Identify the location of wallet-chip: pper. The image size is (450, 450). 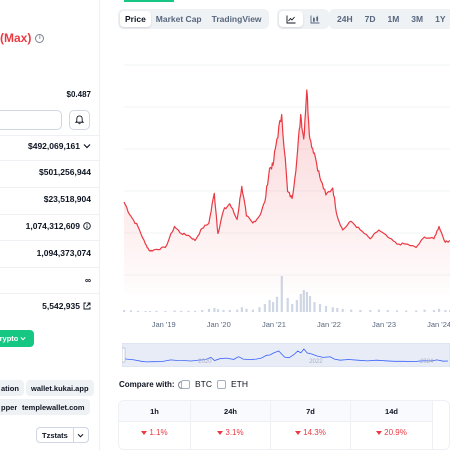
(11, 407).